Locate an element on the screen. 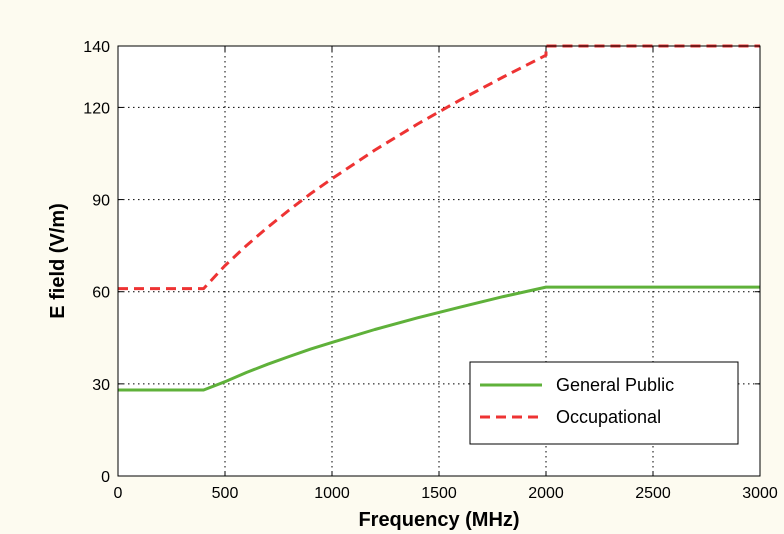 The height and width of the screenshot is (534, 784). y-tick-label: 30 is located at coordinates (101, 385).